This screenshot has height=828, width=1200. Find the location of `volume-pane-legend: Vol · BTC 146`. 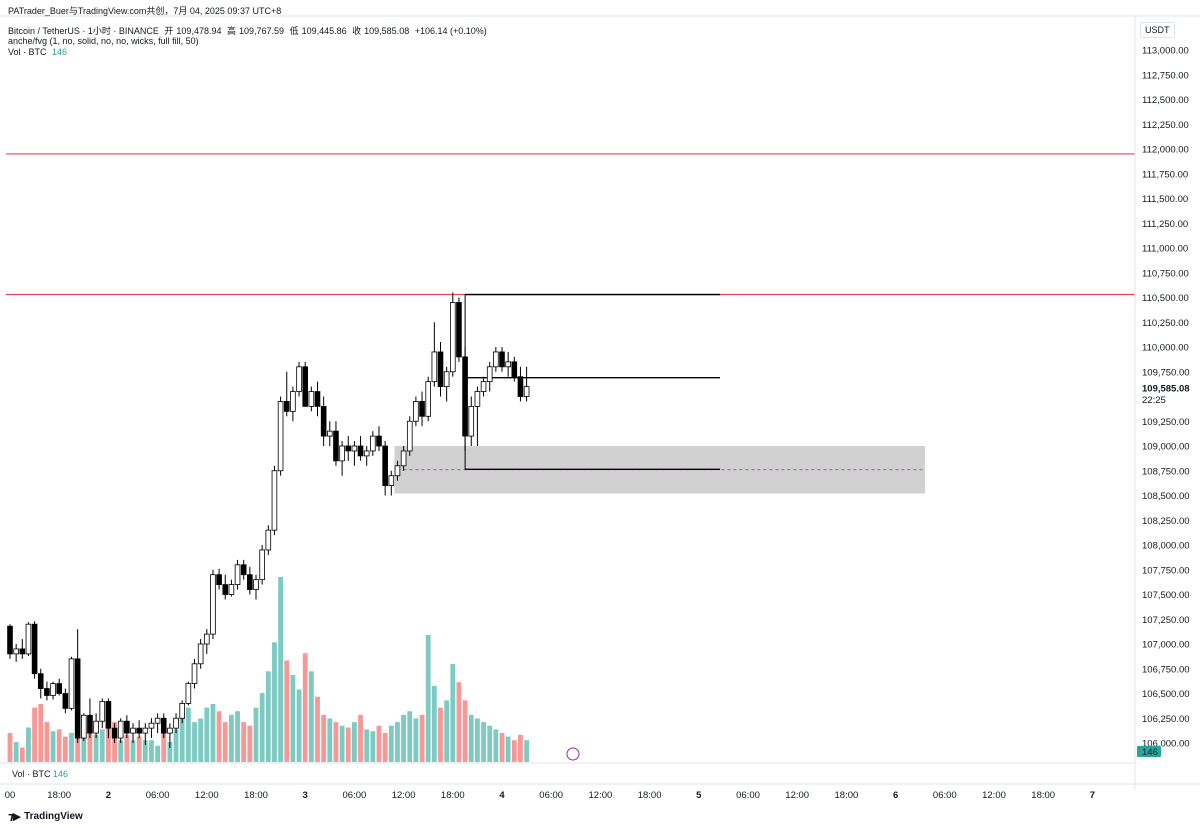

volume-pane-legend: Vol · BTC 146 is located at coordinates (40, 774).